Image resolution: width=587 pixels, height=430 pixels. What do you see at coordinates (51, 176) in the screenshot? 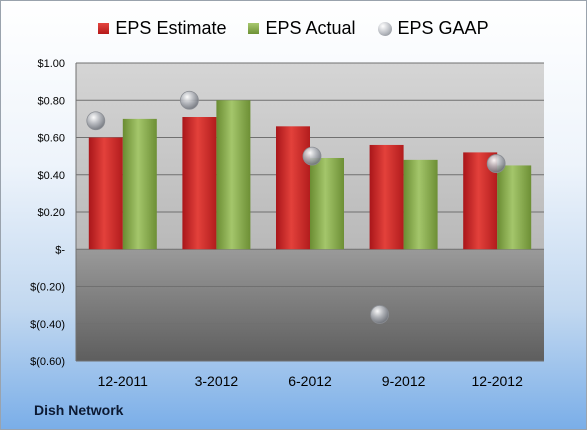
I see `y-tick-label: $0.40` at bounding box center [51, 176].